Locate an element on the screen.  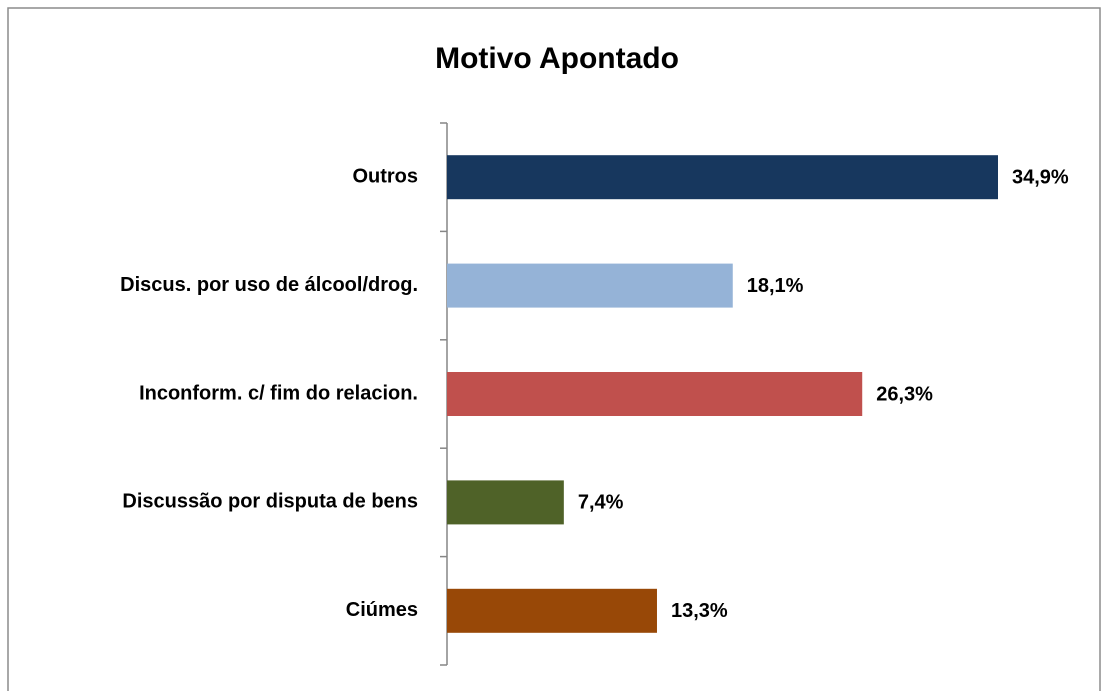
data-label: 13,3% is located at coordinates (699, 611).